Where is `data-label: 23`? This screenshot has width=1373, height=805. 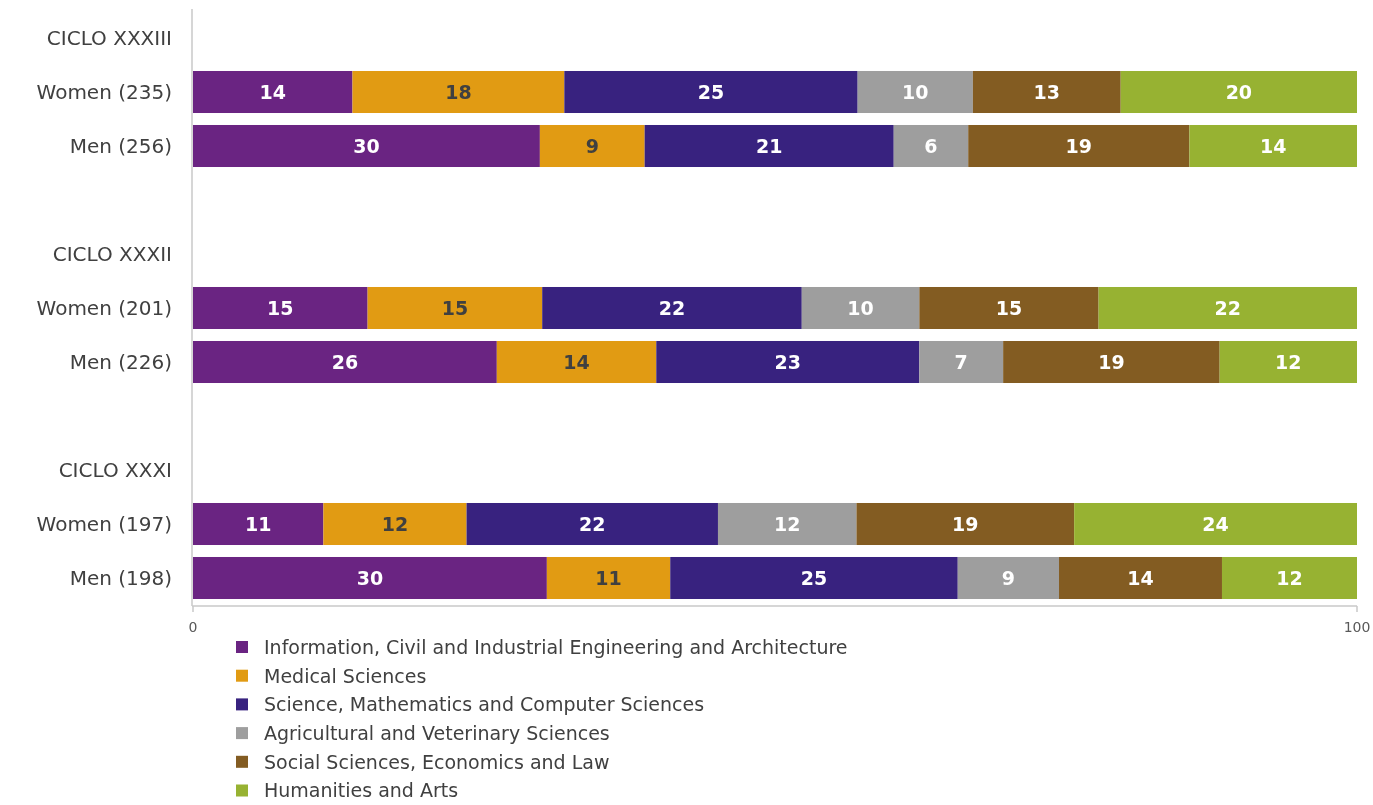 data-label: 23 is located at coordinates (788, 361).